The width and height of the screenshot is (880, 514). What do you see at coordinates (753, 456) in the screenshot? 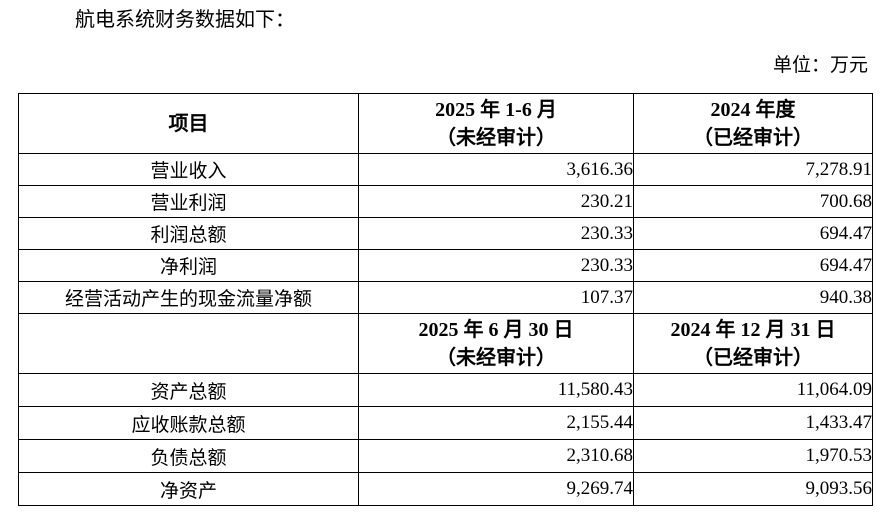
I see `value-2024: 1,970.53` at bounding box center [753, 456].